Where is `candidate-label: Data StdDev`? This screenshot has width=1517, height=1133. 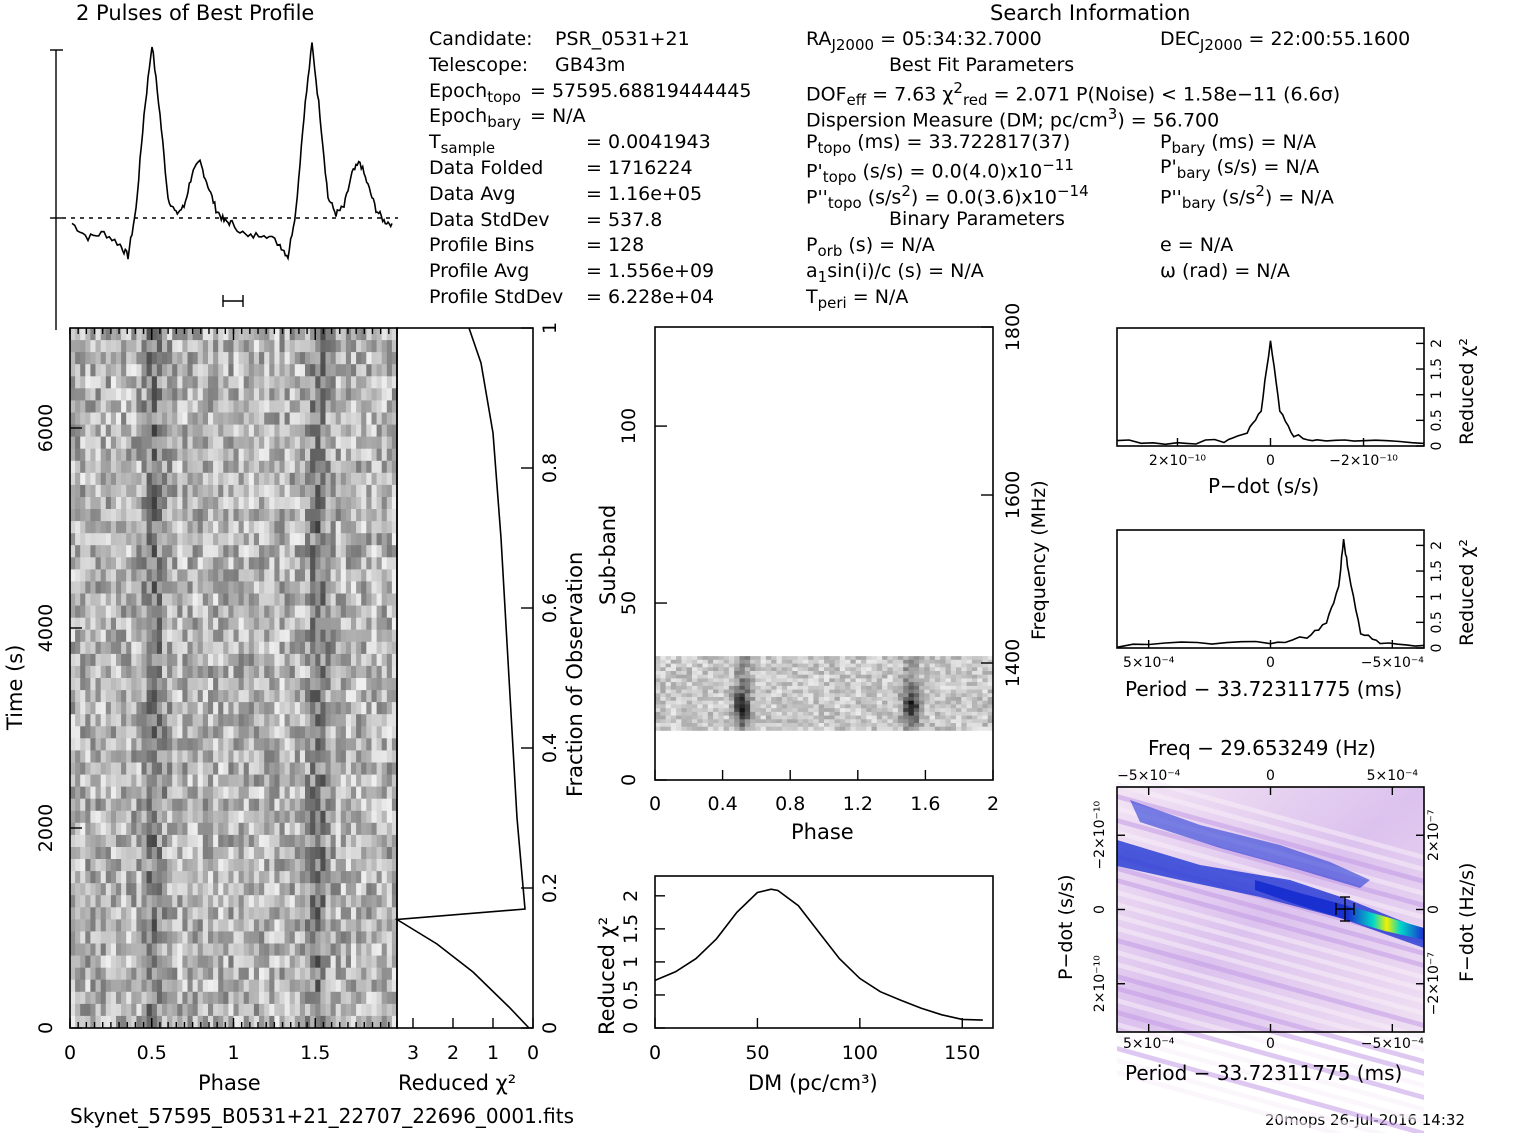 candidate-label: Data StdDev is located at coordinates (489, 219).